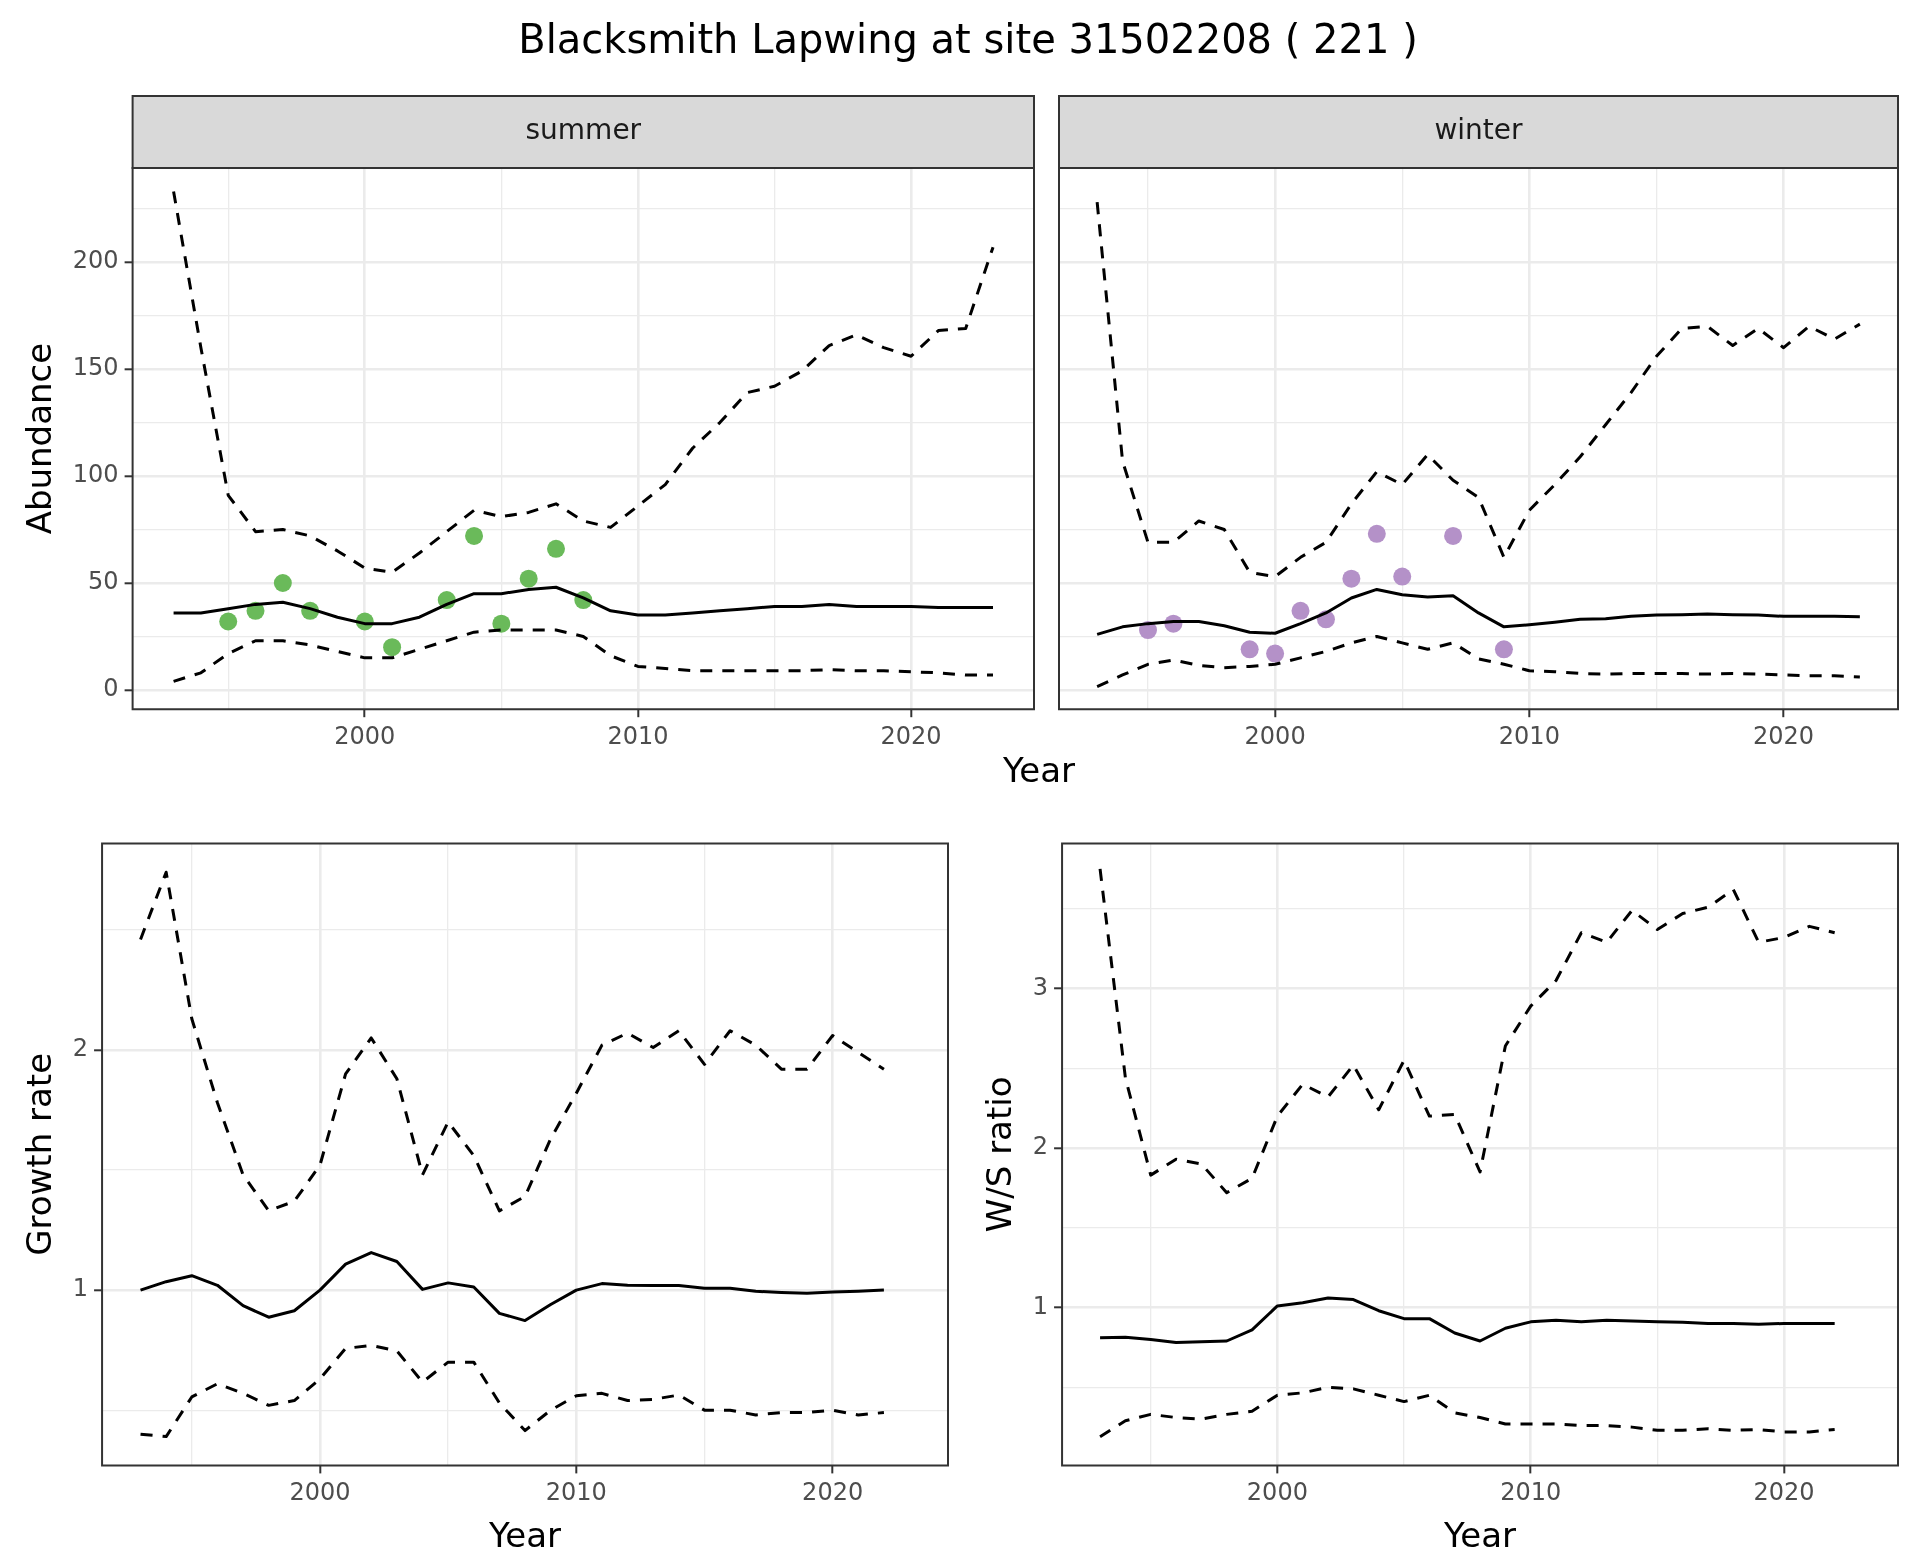 The height and width of the screenshot is (1560, 1920). Describe the element at coordinates (111, 688) in the screenshot. I see `y-tick-label: 0` at that location.